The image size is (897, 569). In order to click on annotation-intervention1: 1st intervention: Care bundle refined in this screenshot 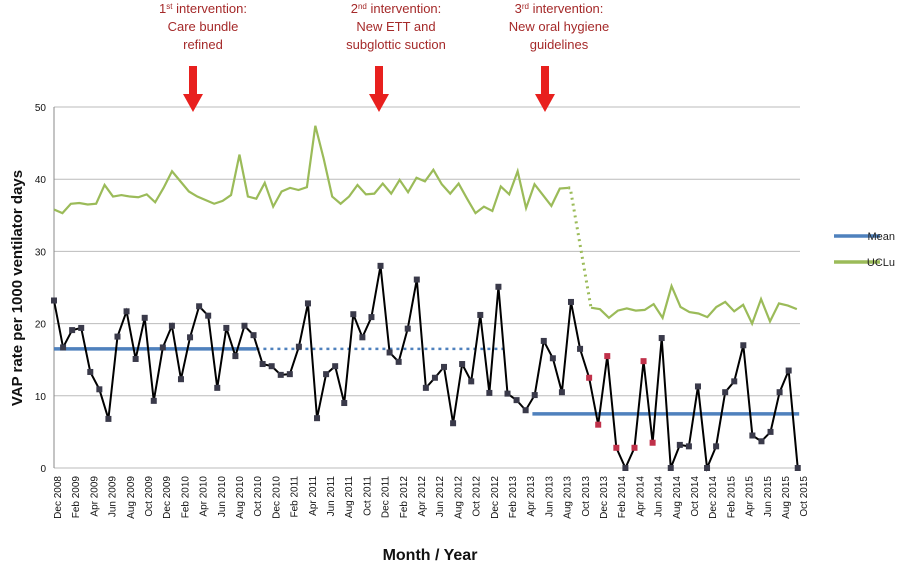, I will do `click(203, 56)`.